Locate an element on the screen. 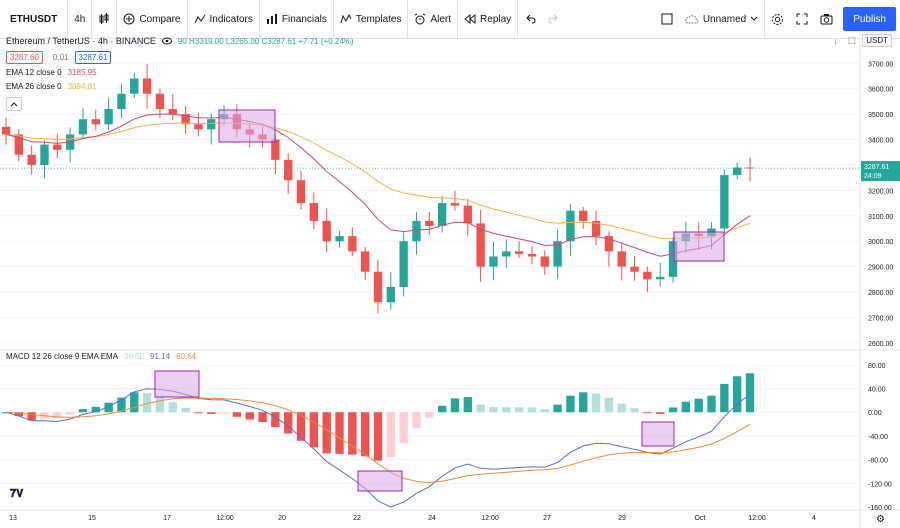 This screenshot has width=900, height=528. fullscreen-button is located at coordinates (802, 19).